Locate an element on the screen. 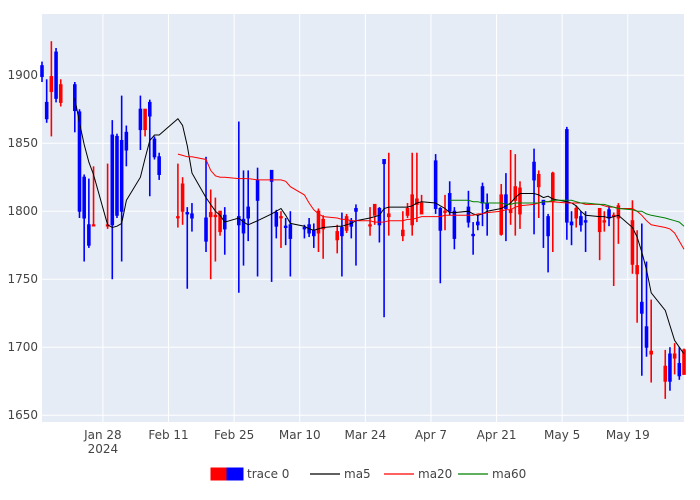 Image resolution: width=700 pixels, height=500 pixels. x-tick-label: Feb 11 is located at coordinates (168, 435).